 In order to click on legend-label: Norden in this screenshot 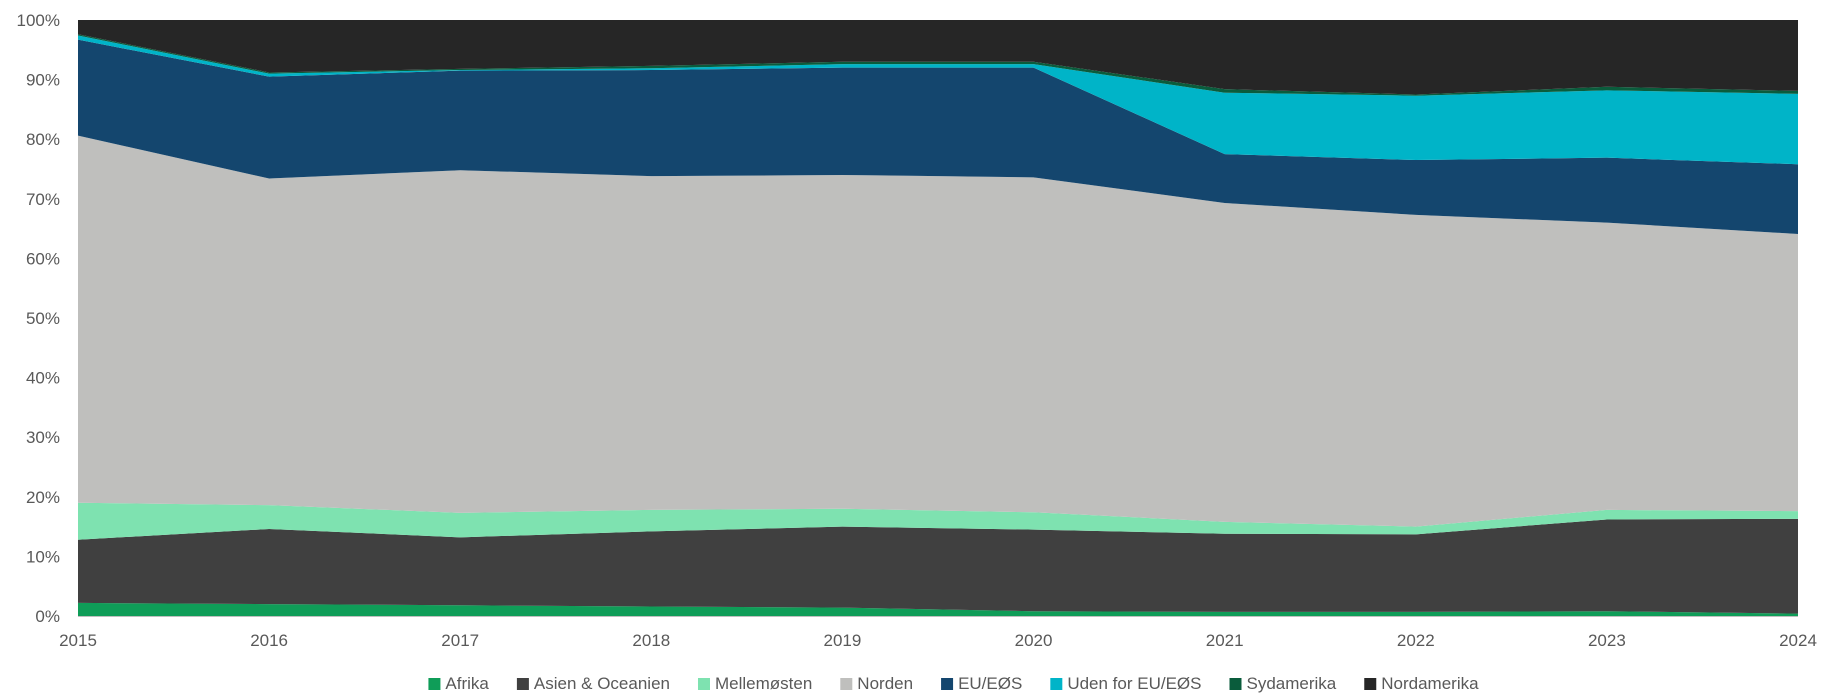, I will do `click(885, 683)`.